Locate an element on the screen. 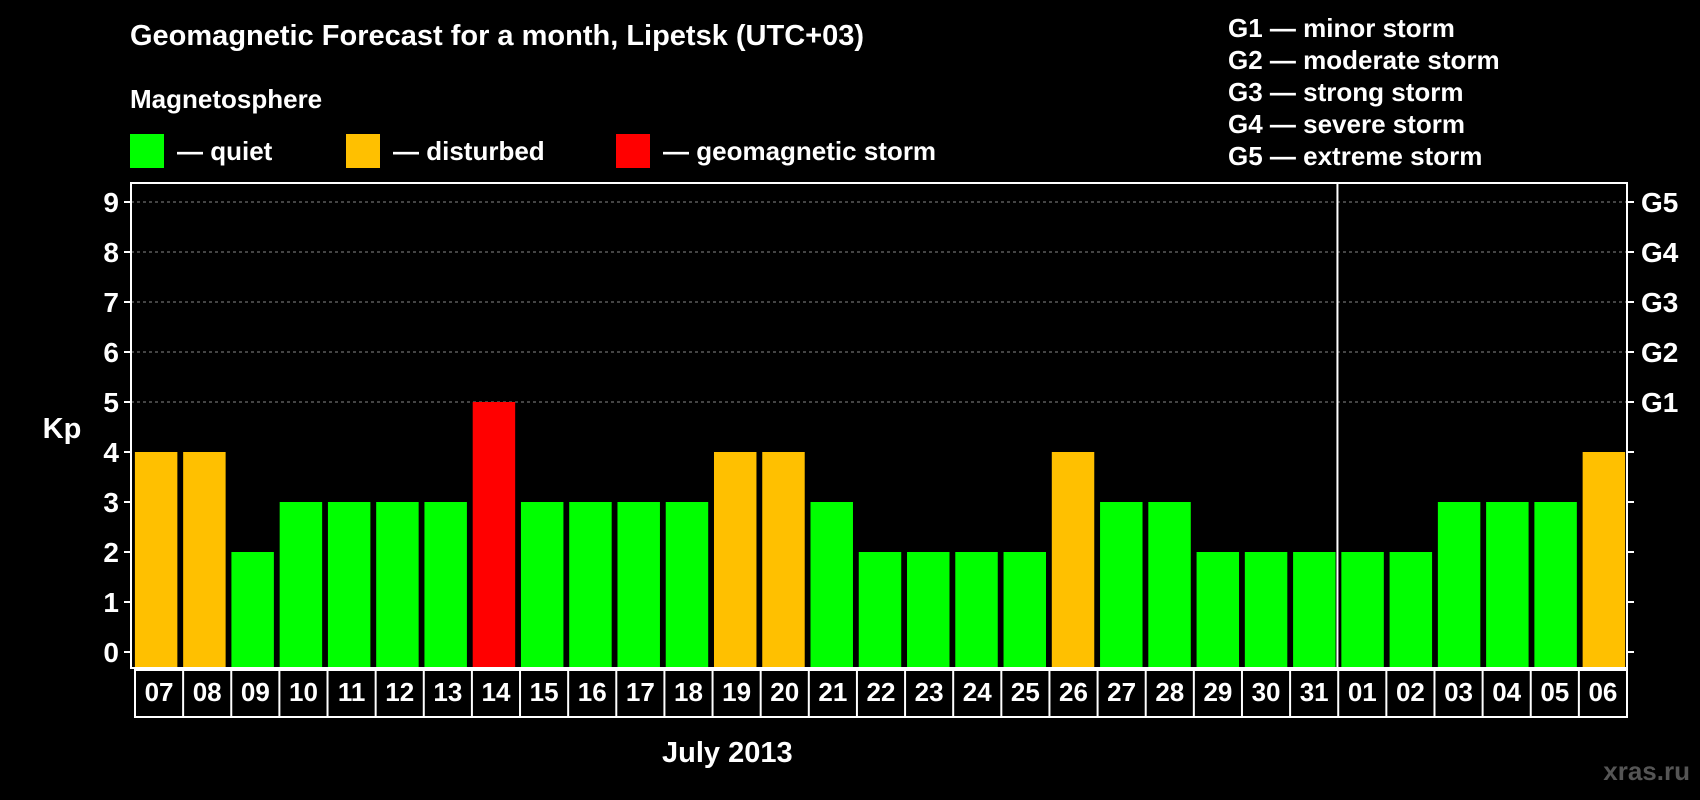 The width and height of the screenshot is (1700, 800). x-tick-label-11: 11 is located at coordinates (352, 692).